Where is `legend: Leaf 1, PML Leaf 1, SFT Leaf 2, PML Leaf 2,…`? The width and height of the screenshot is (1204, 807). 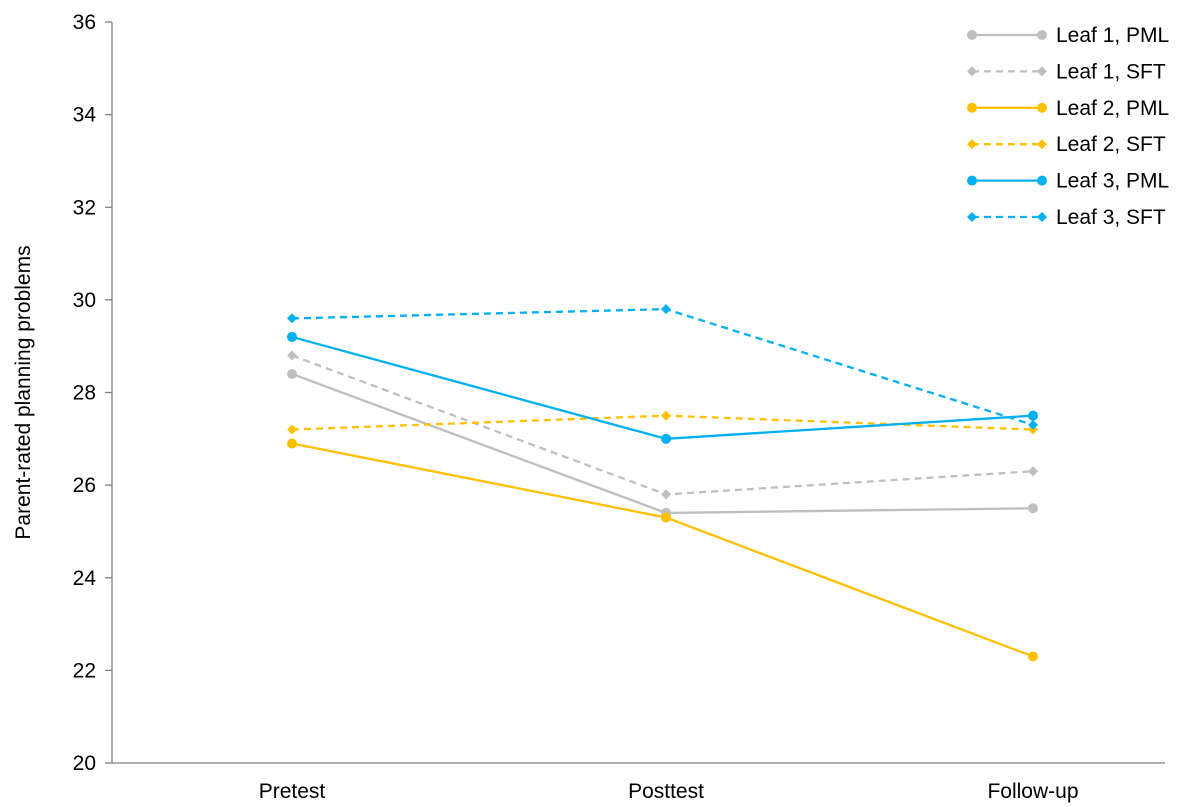
legend: Leaf 1, PML Leaf 1, SFT Leaf 2, PML Leaf 2,… is located at coordinates (1068, 126).